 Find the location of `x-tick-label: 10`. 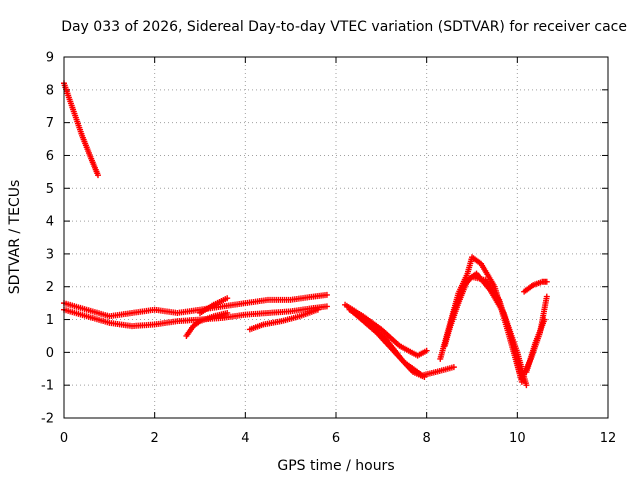

x-tick-label: 10 is located at coordinates (517, 438).